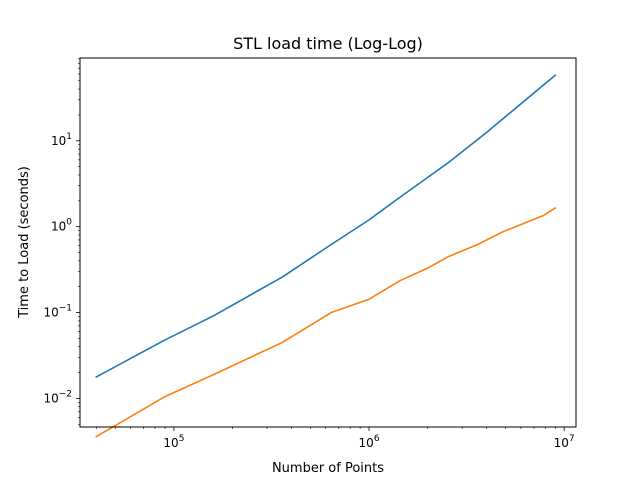  Describe the element at coordinates (328, 43) in the screenshot. I see `chart-title: STL load time (Log-Log)` at that location.